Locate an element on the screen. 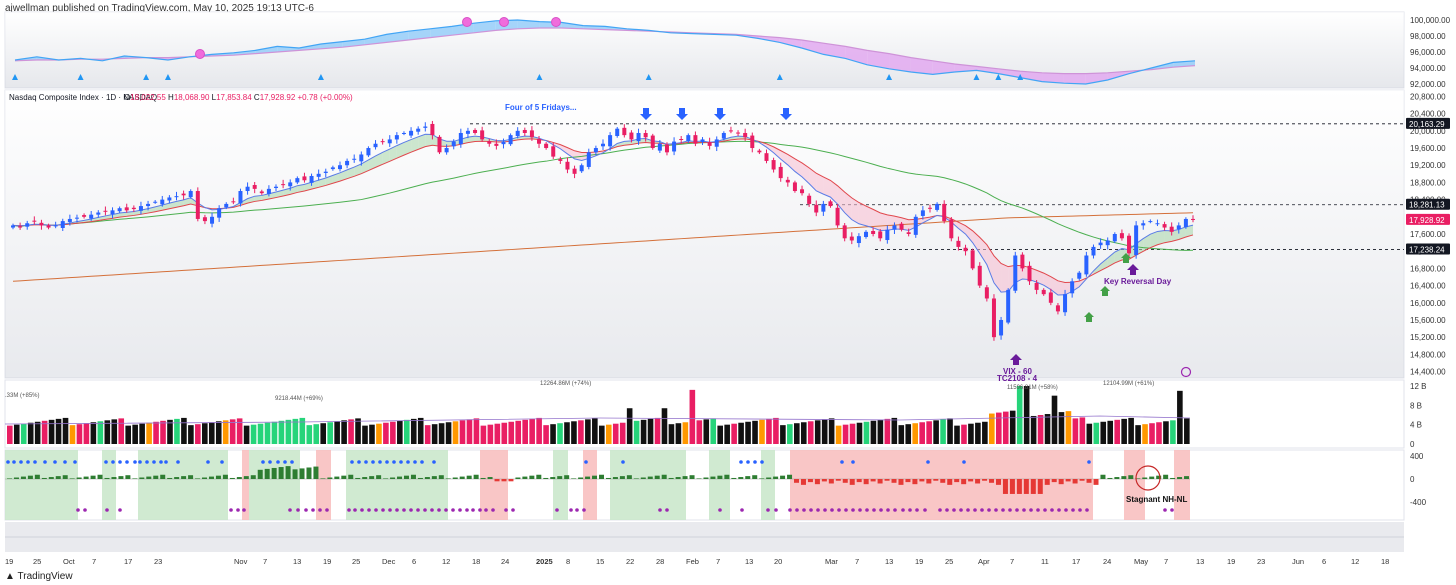 The height and width of the screenshot is (585, 1456). price-y-tick: 17,600.00 is located at coordinates (1428, 234).